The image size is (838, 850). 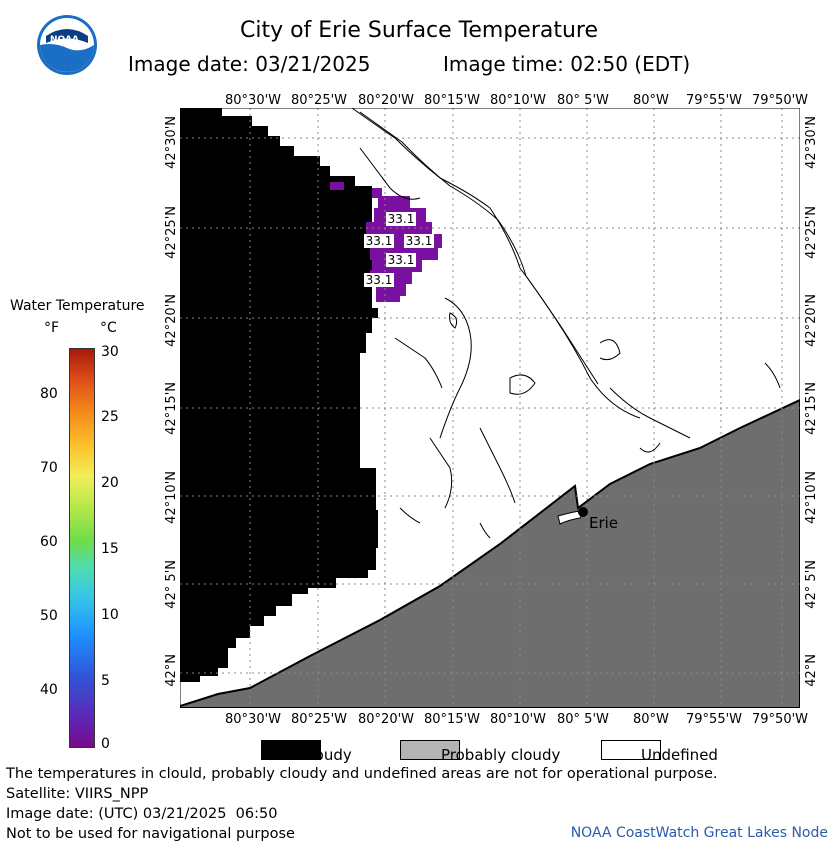 What do you see at coordinates (150, 834) in the screenshot?
I see `nav-warning: Not to be used for navigational purpose` at bounding box center [150, 834].